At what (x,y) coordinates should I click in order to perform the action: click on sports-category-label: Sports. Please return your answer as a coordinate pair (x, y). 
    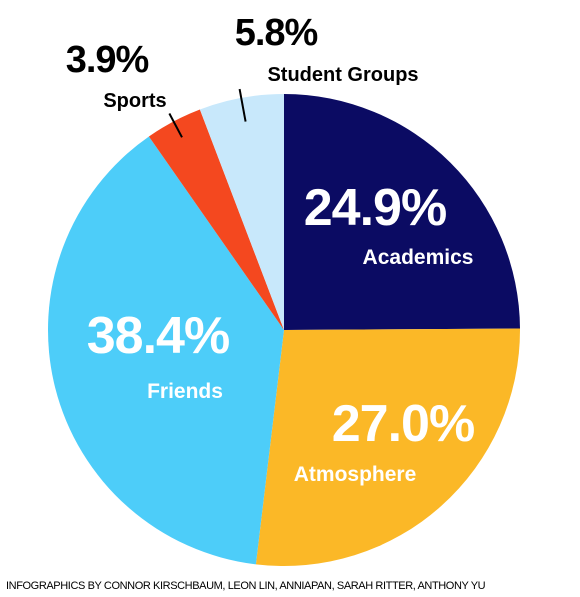
    Looking at the image, I should click on (134, 101).